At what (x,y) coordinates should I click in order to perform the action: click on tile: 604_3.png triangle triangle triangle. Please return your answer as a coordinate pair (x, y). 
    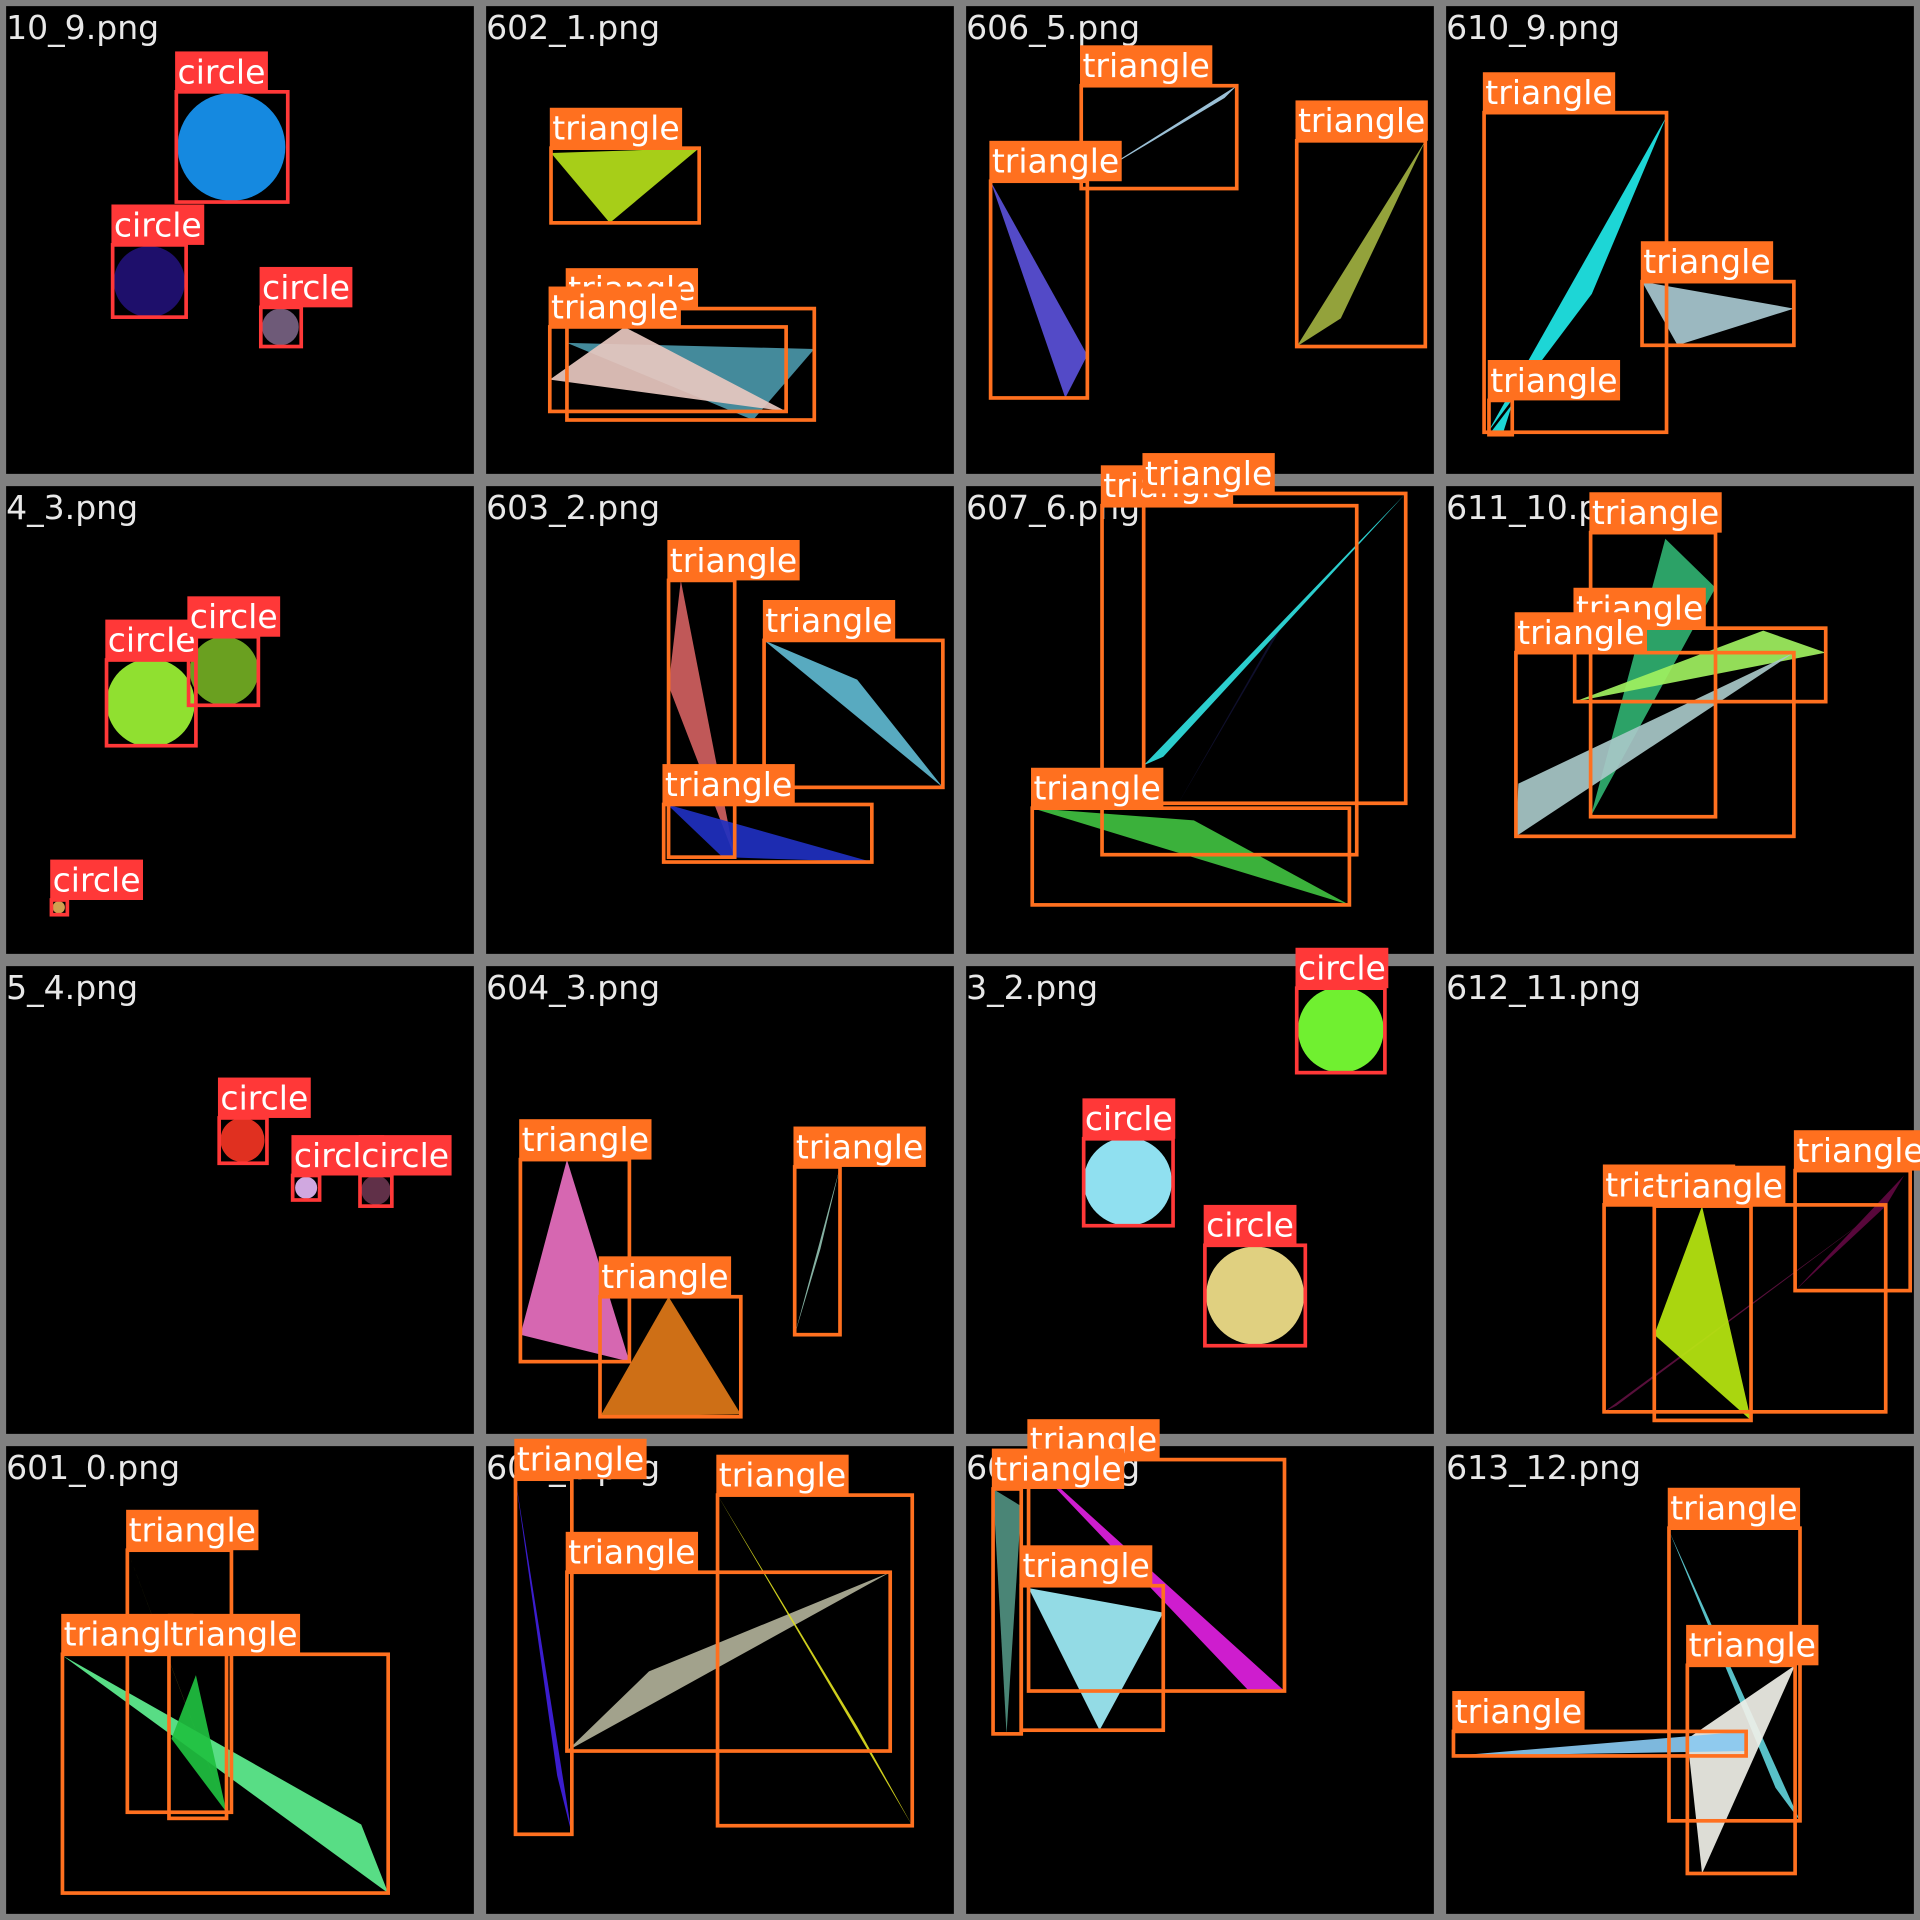
    Looking at the image, I should click on (720, 1200).